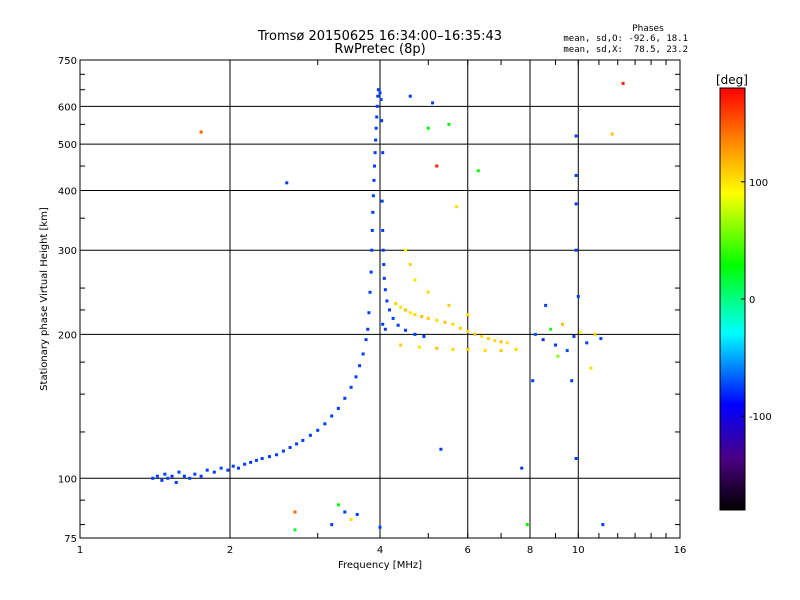  What do you see at coordinates (67, 61) in the screenshot?
I see `y-tick-label: 750` at bounding box center [67, 61].